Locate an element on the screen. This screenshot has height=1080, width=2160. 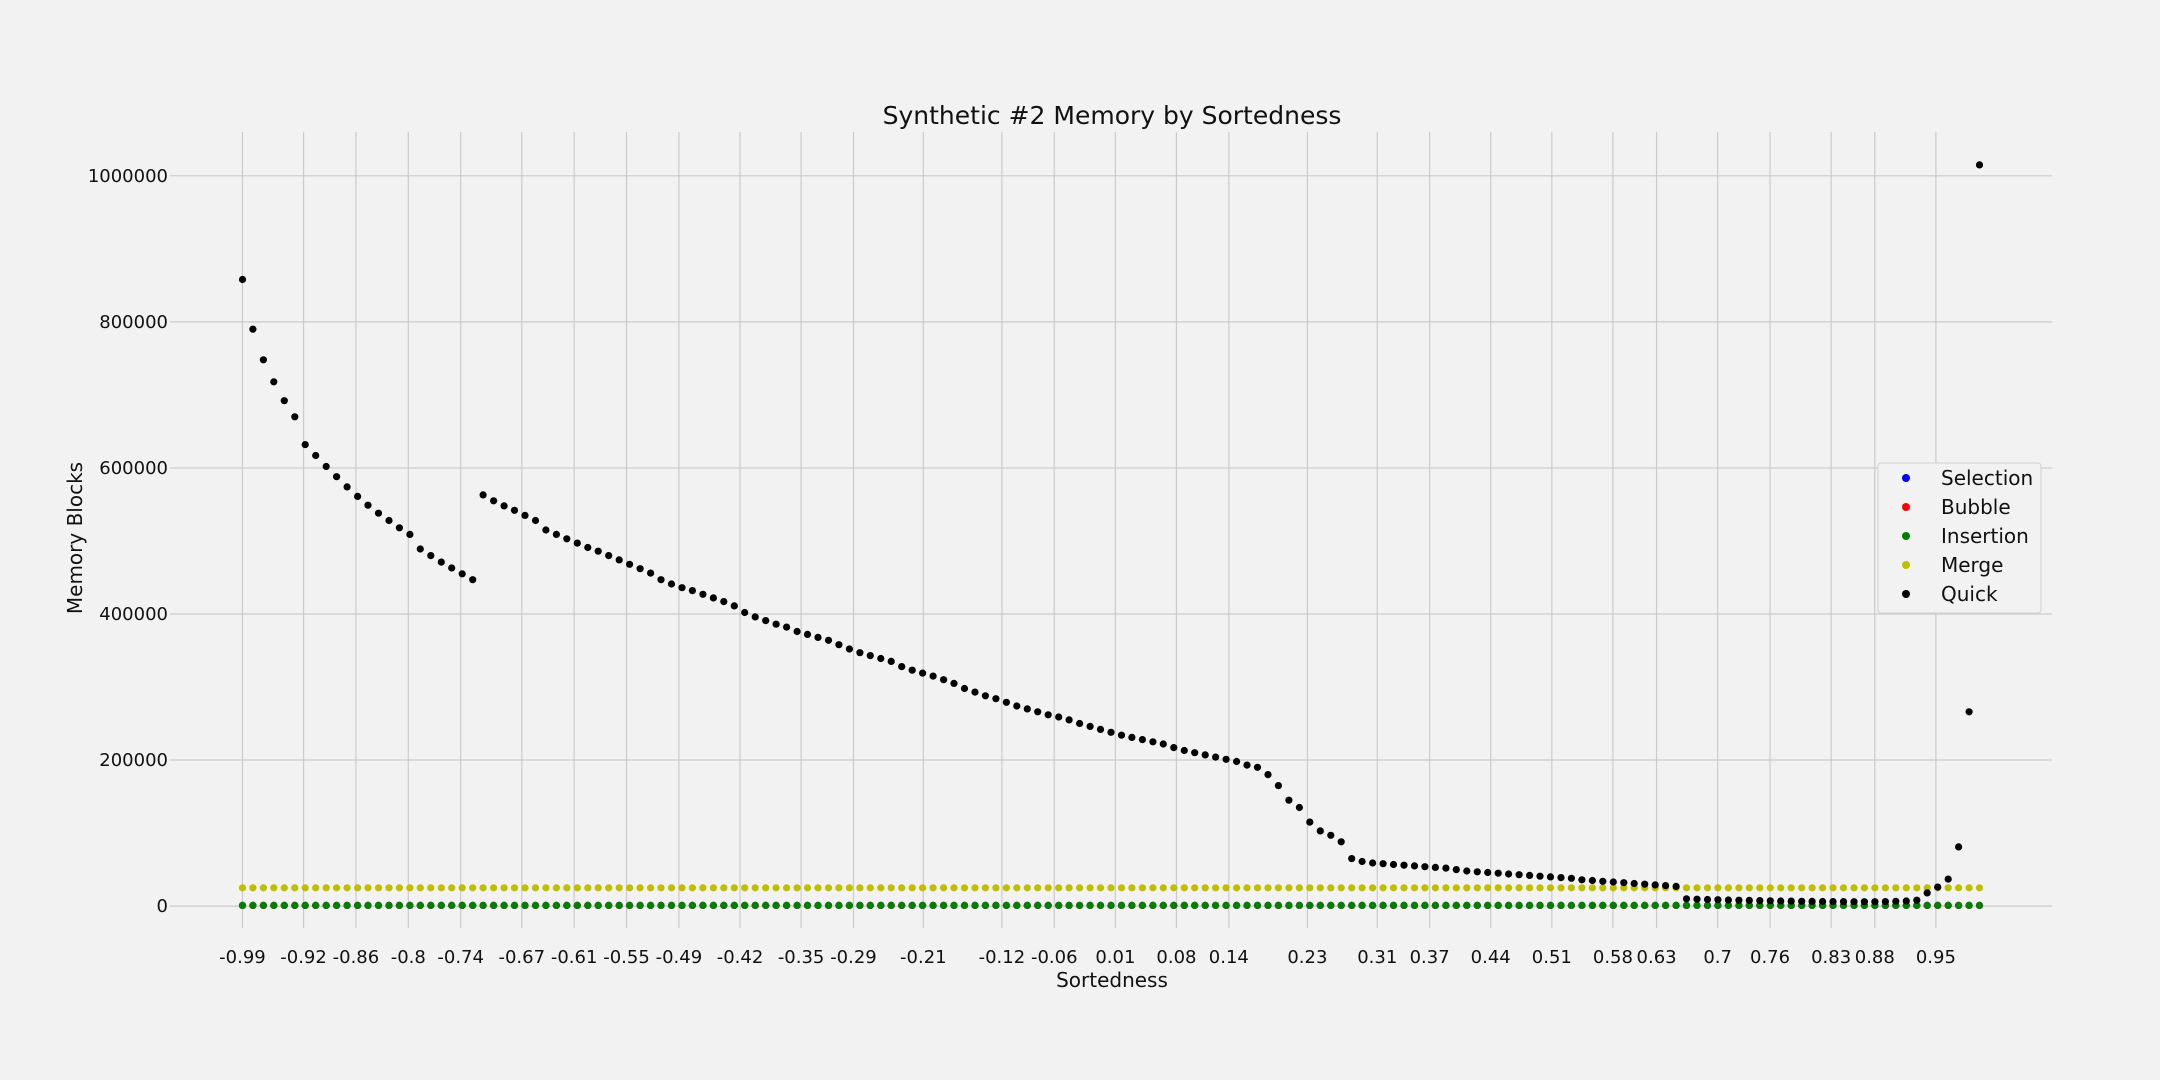
x-tick-label: 0.31 is located at coordinates (1377, 957).